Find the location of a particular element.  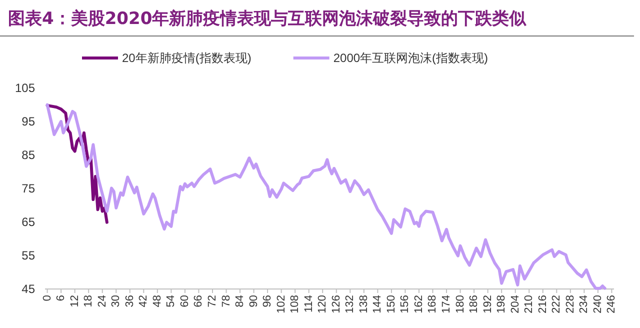

x-tick-label: 114 is located at coordinates (308, 304).